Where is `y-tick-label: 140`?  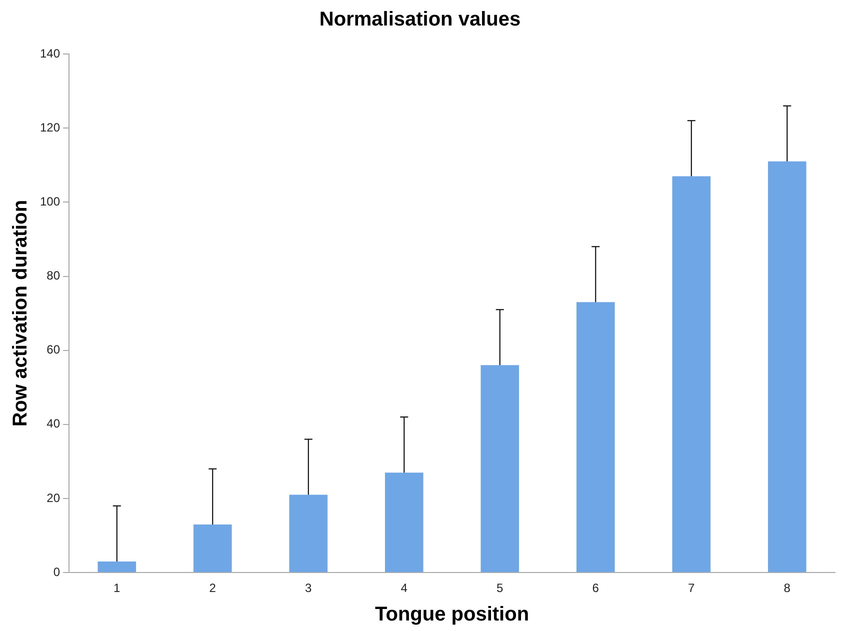
y-tick-label: 140 is located at coordinates (50, 53).